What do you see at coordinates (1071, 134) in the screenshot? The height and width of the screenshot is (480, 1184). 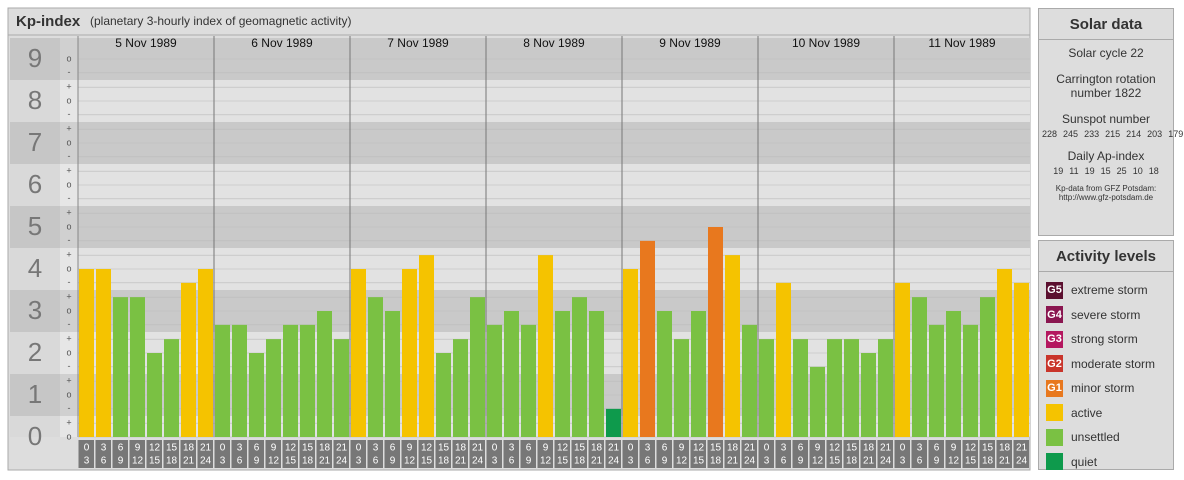 I see `number: 245` at bounding box center [1071, 134].